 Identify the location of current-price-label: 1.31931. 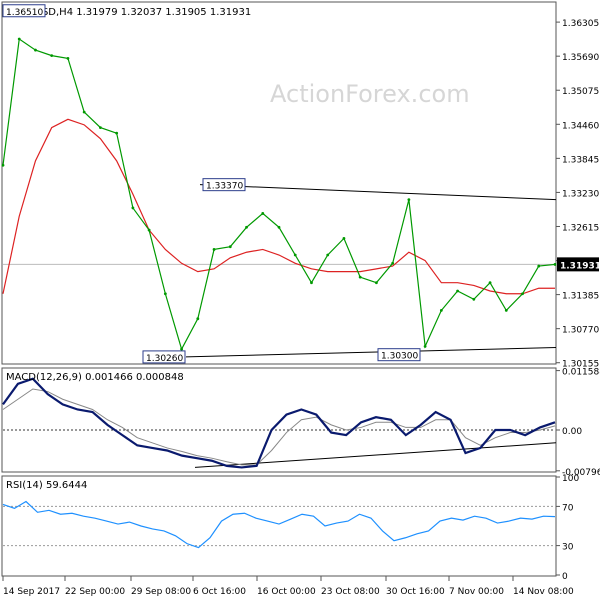
(580, 266).